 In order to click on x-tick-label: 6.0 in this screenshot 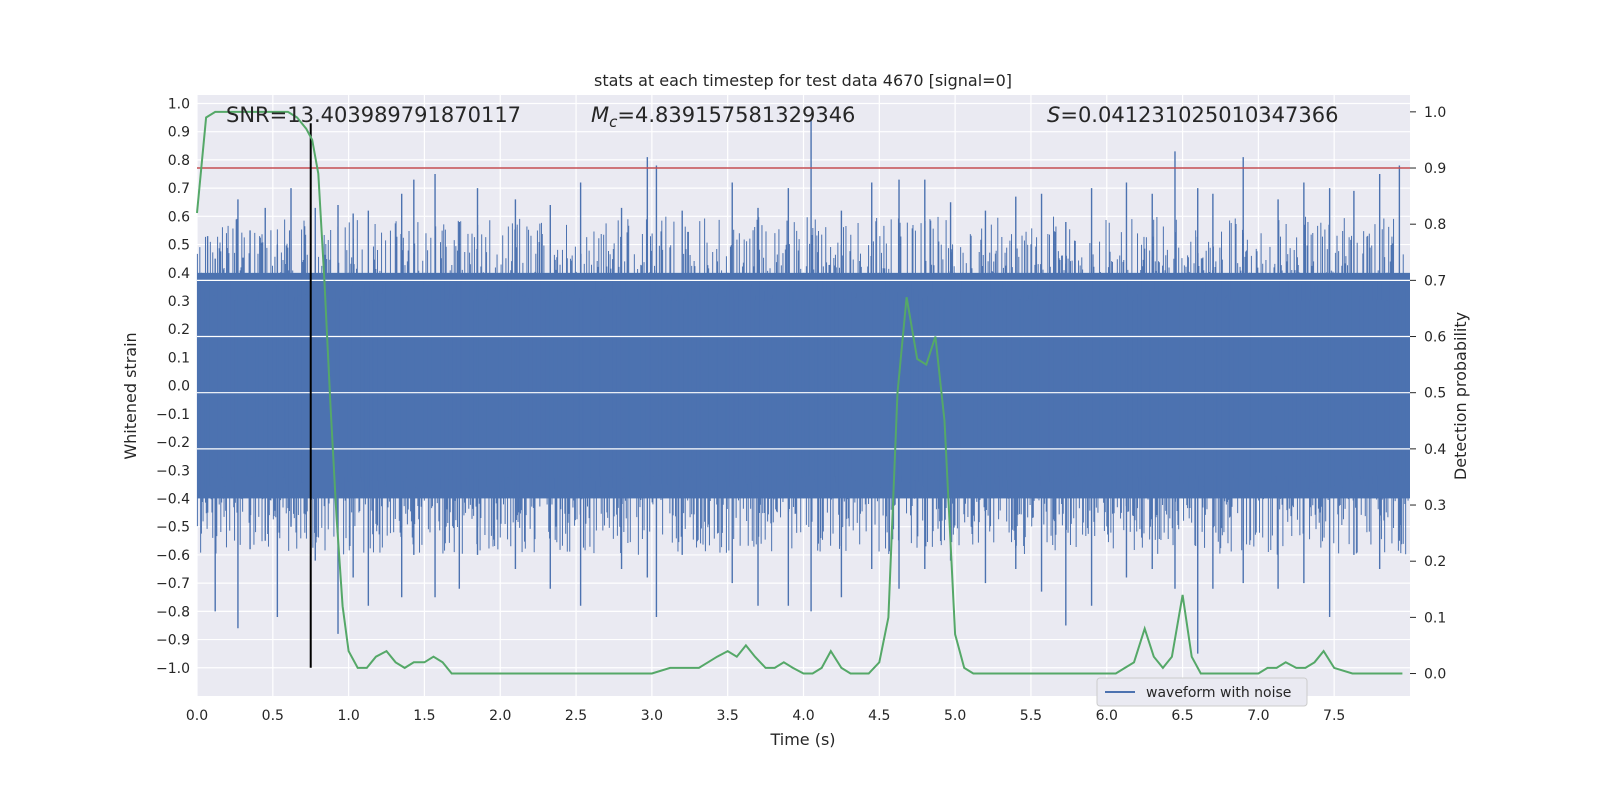, I will do `click(1107, 716)`.